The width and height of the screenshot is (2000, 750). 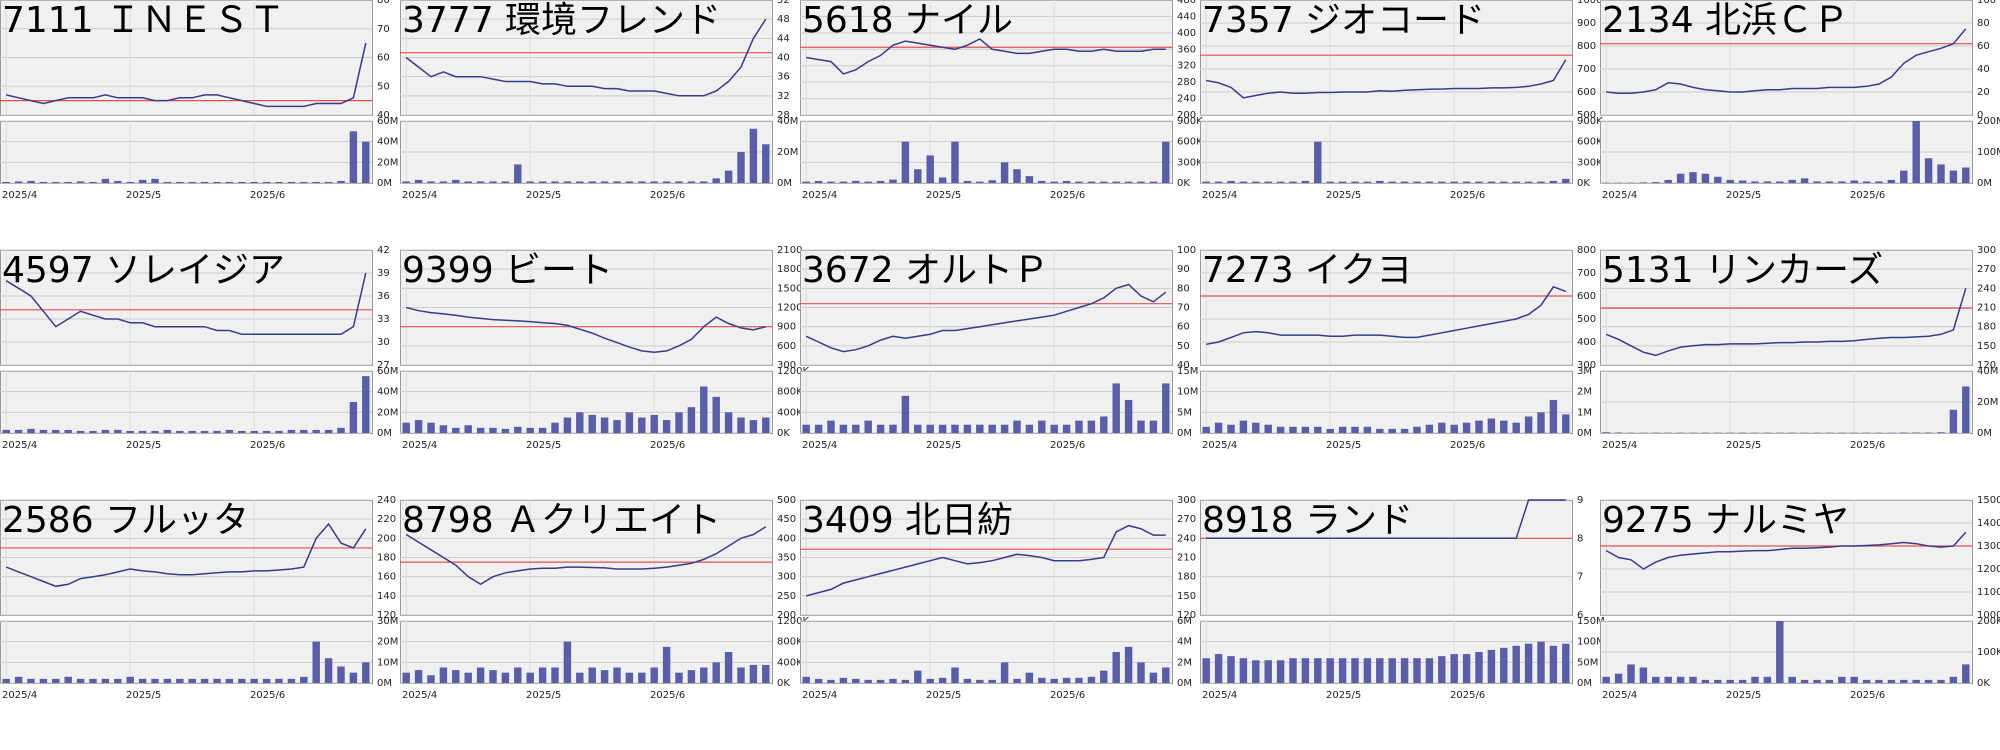 I want to click on chart-title: 3777 環境フレンド, so click(x=561, y=20).